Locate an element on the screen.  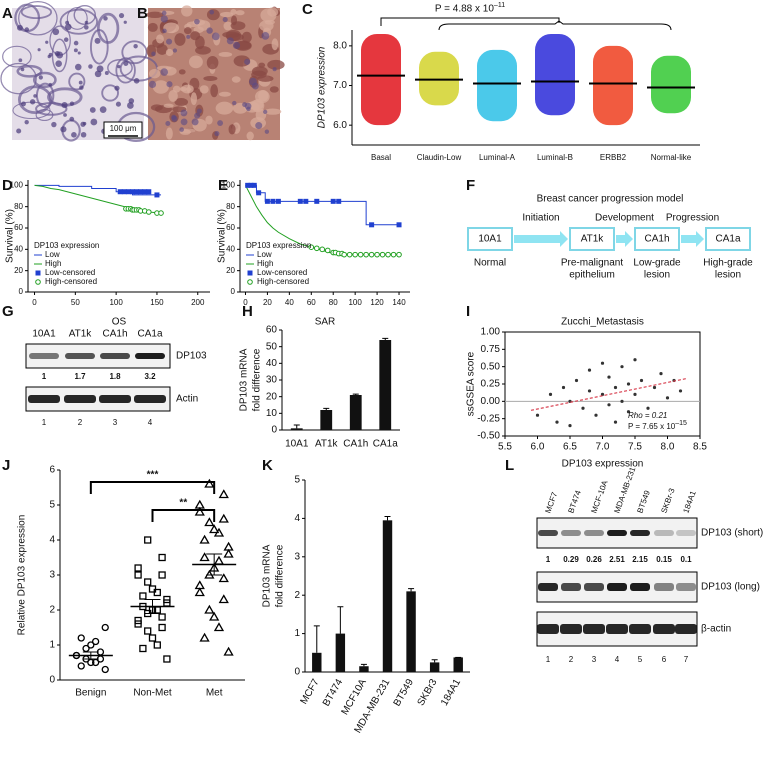
x-tick-label: Luminal-B is located at coordinates (555, 157).